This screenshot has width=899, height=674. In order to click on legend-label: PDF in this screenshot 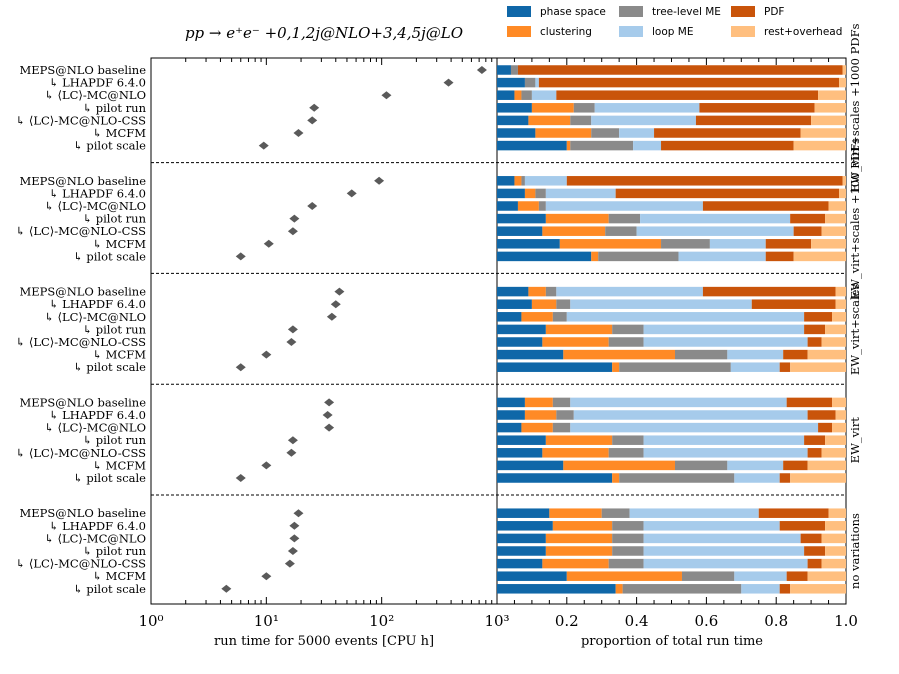, I will do `click(774, 12)`.